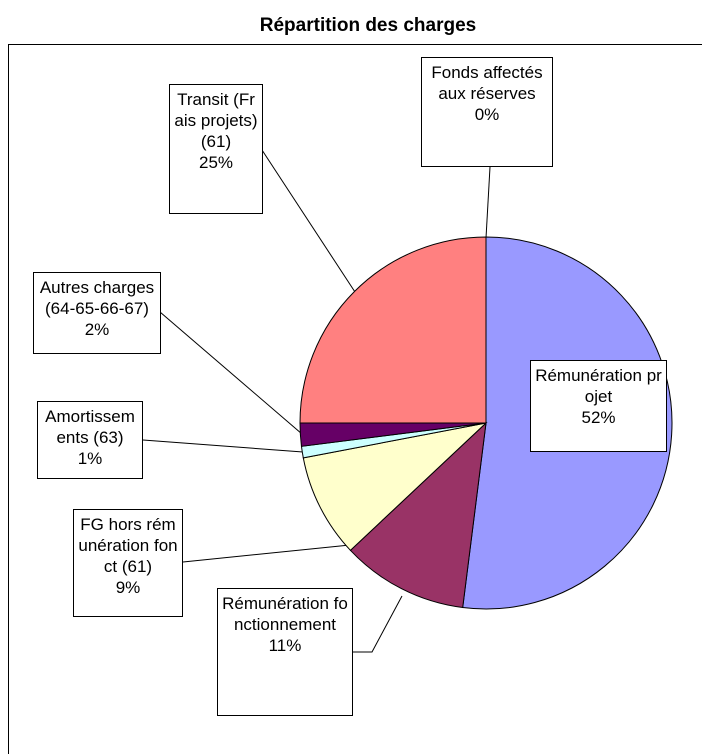  I want to click on data-label: FG hors rémunération fonct (61) 9%, so click(128, 563).